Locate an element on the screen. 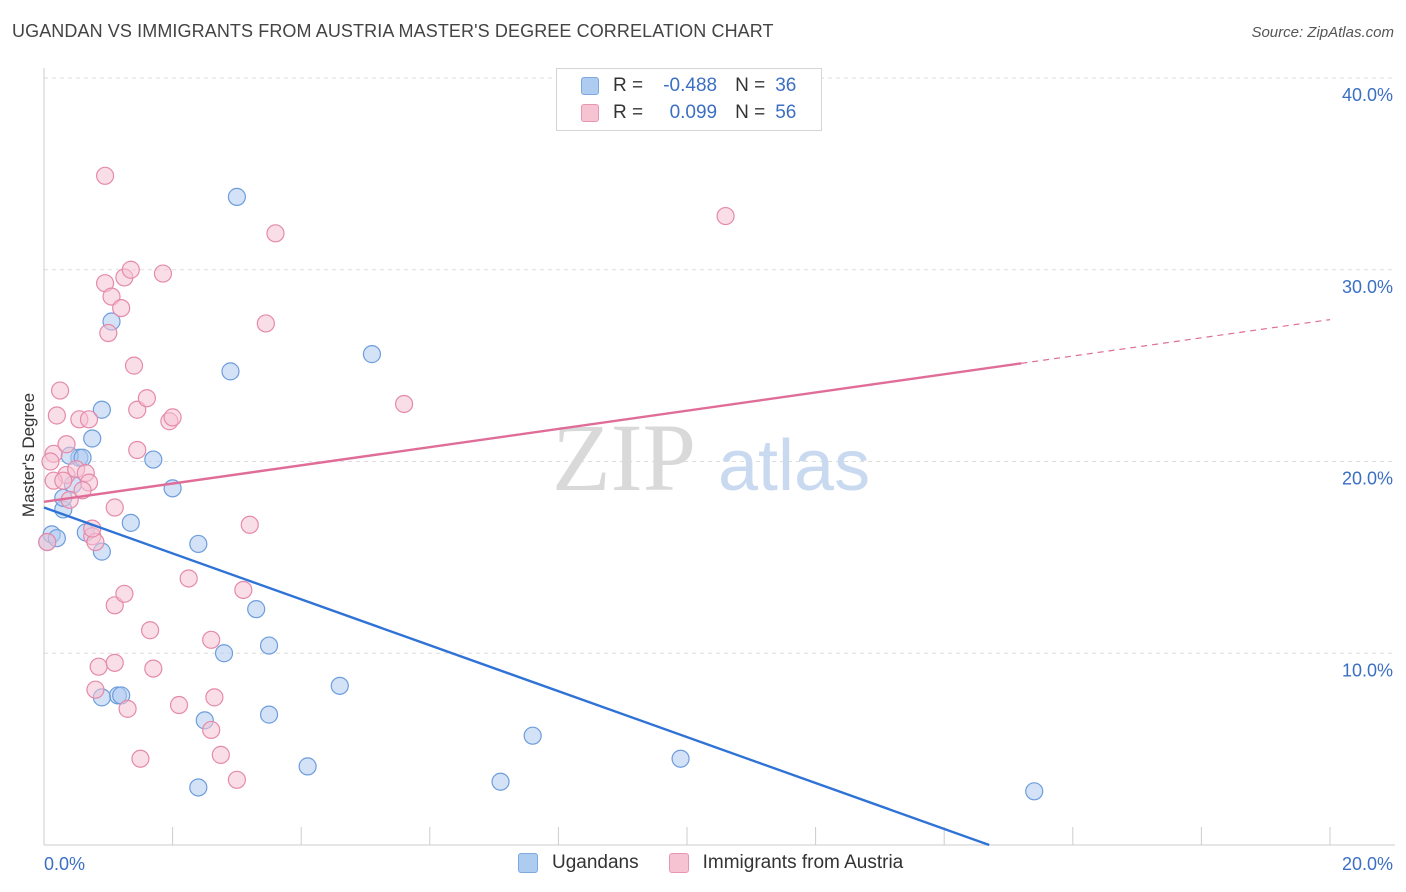 This screenshot has width=1406, height=892. x-tick-label: 0.0% is located at coordinates (64, 864).